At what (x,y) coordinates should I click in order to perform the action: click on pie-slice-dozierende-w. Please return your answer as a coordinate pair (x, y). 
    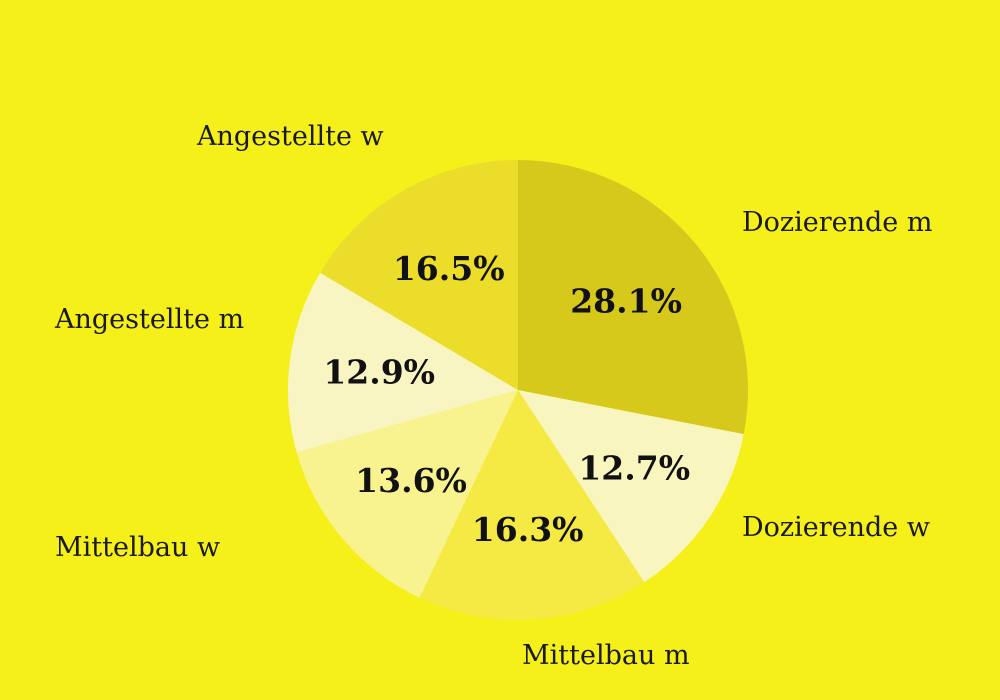
    Looking at the image, I should click on (631, 486).